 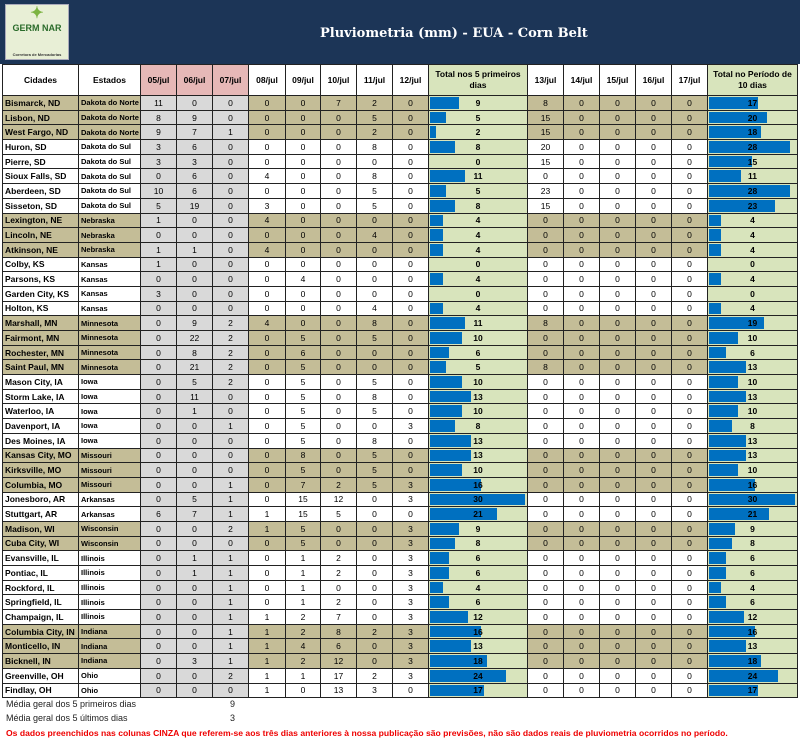 What do you see at coordinates (194, 80) in the screenshot?
I see `column-header: 06/jul` at bounding box center [194, 80].